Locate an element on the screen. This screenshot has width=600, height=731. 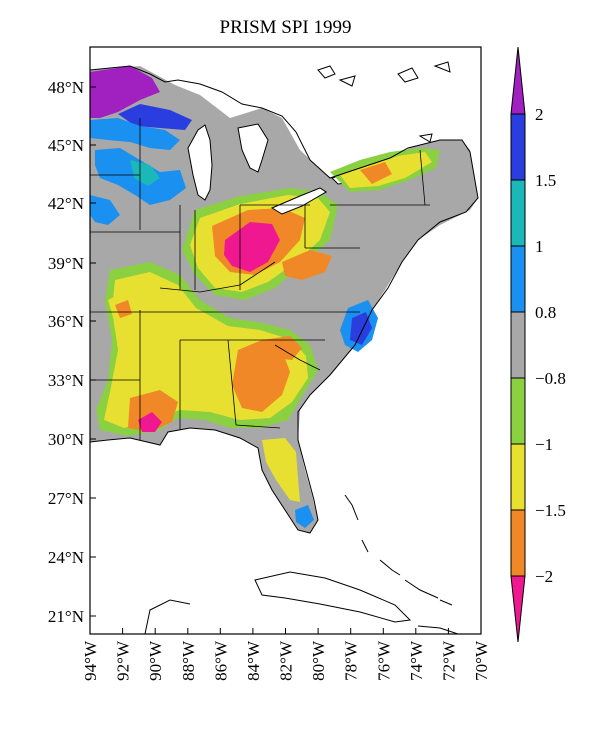
lon-label: 76°W is located at coordinates (383, 660).